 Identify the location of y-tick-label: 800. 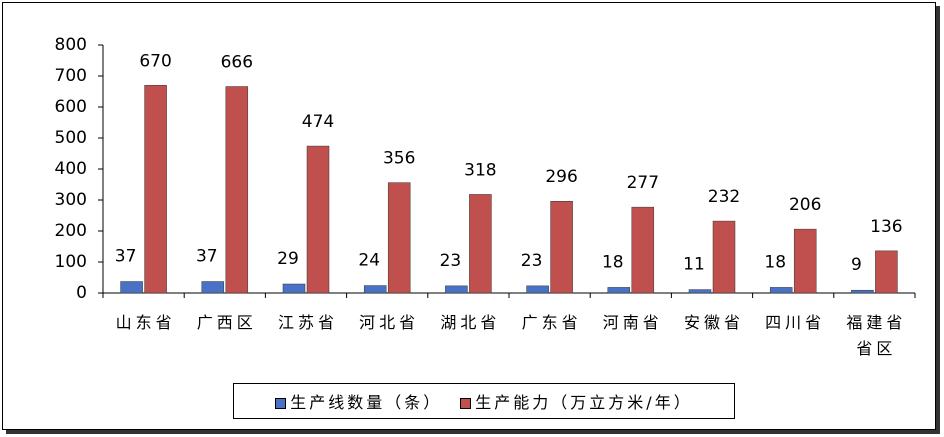
(71, 45).